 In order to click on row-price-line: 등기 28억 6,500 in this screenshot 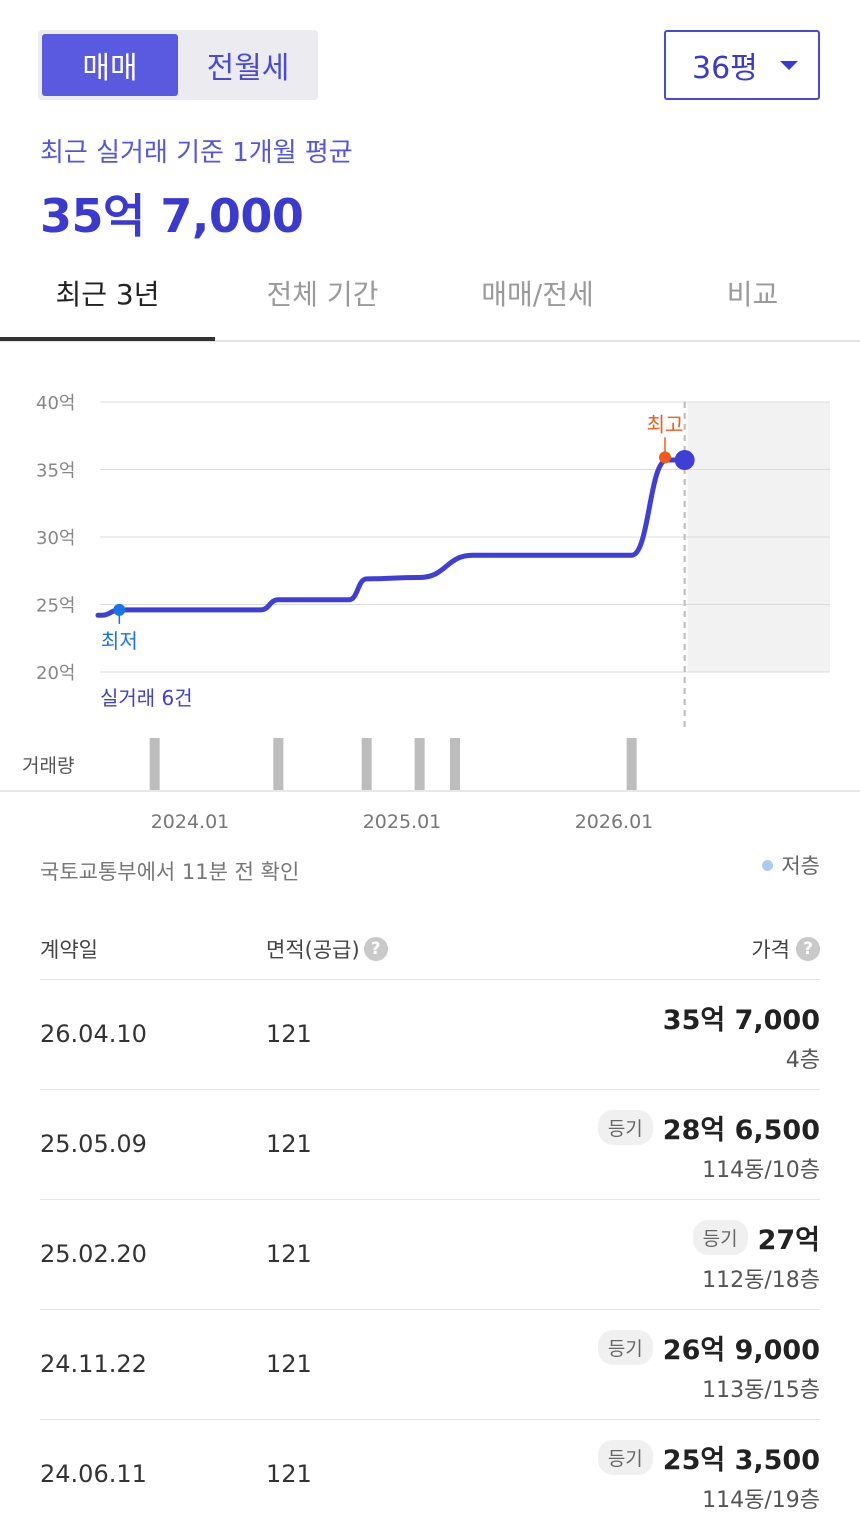, I will do `click(708, 1127)`.